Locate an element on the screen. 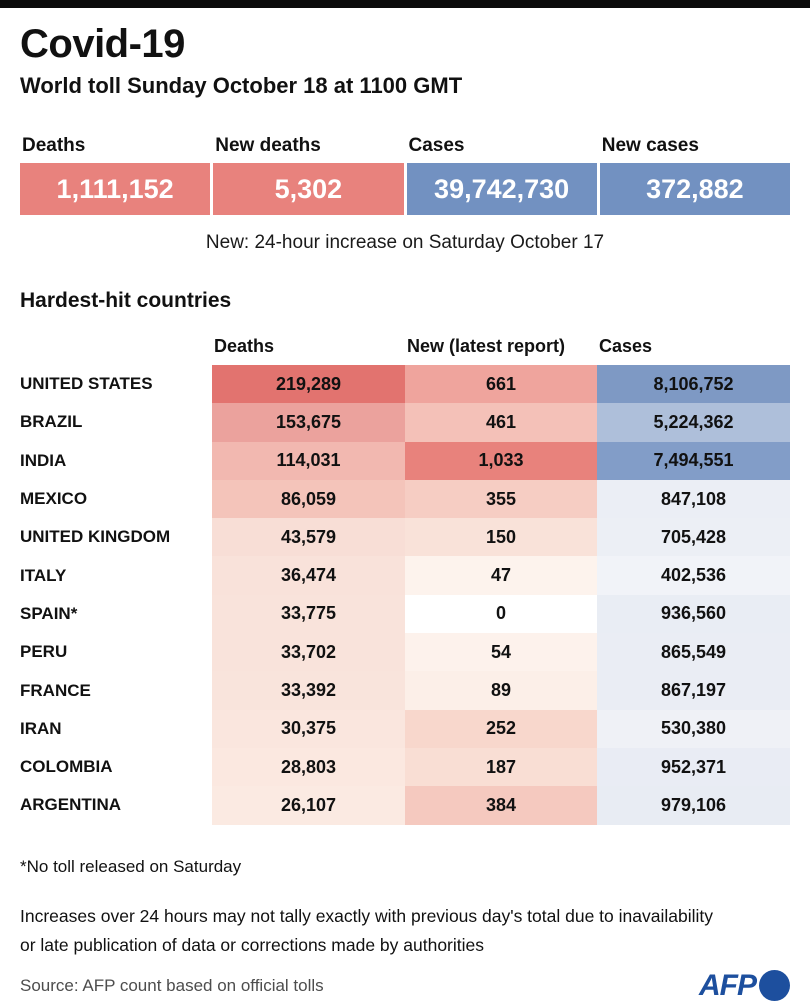 The width and height of the screenshot is (810, 1003). summary-value: 372,882 is located at coordinates (695, 188).